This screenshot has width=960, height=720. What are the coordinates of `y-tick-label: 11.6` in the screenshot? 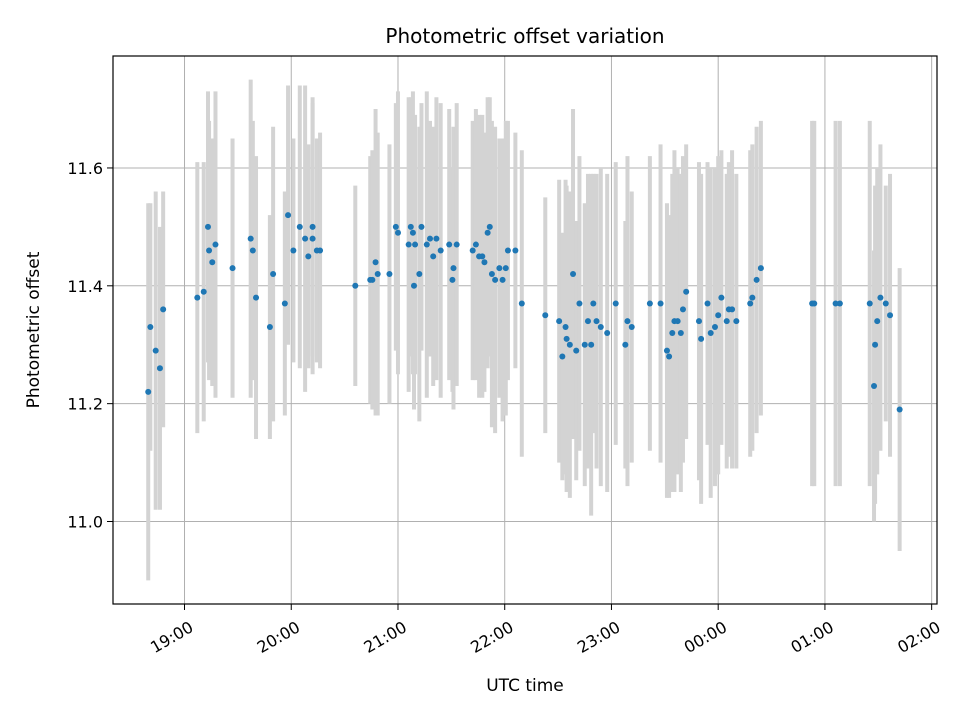 It's located at (85, 168).